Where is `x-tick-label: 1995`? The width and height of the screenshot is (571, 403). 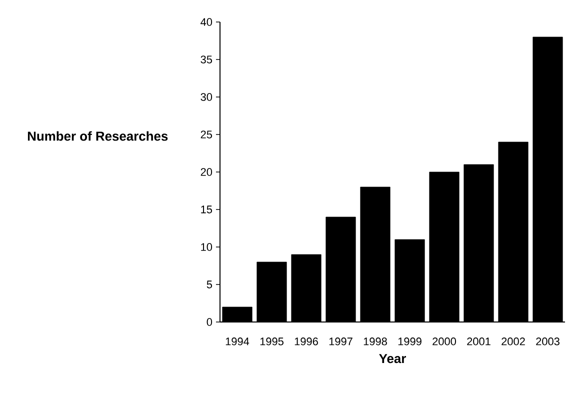 x-tick-label: 1995 is located at coordinates (272, 342).